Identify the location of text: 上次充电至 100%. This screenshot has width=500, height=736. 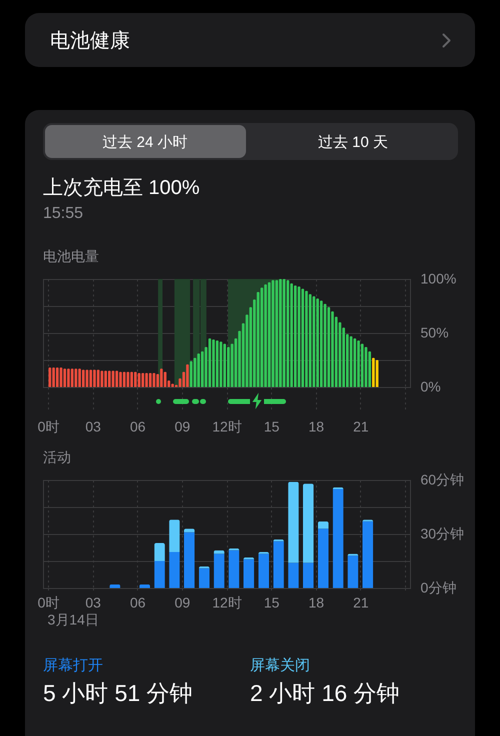
(121, 188).